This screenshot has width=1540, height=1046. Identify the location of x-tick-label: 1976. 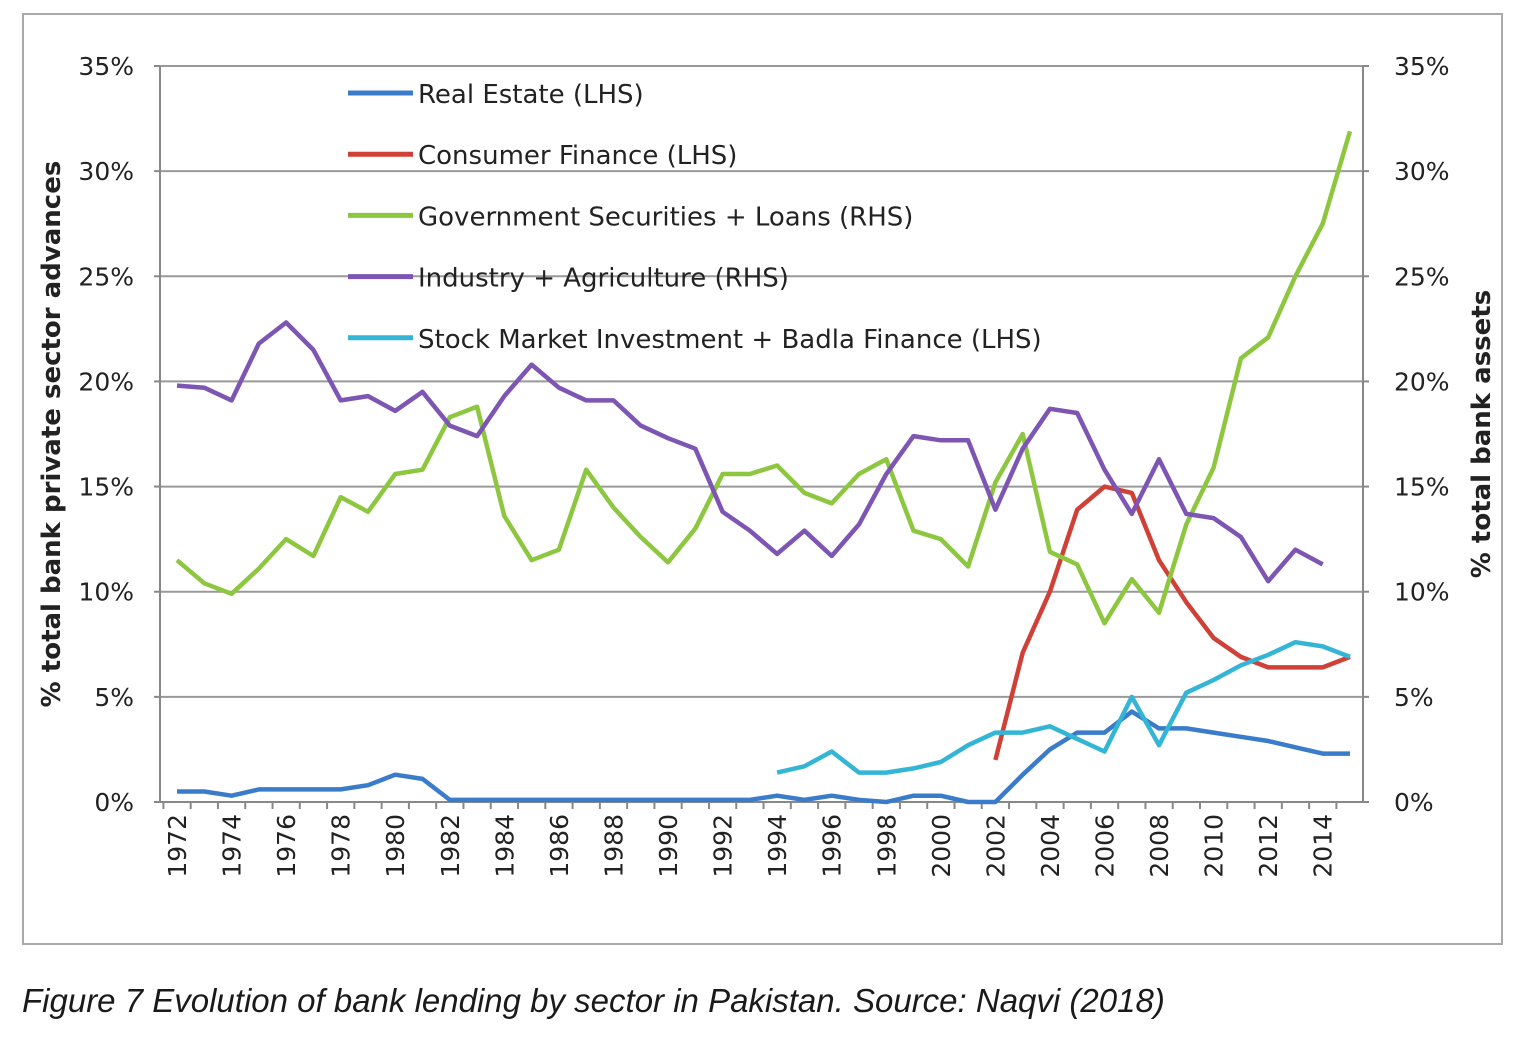
(286, 846).